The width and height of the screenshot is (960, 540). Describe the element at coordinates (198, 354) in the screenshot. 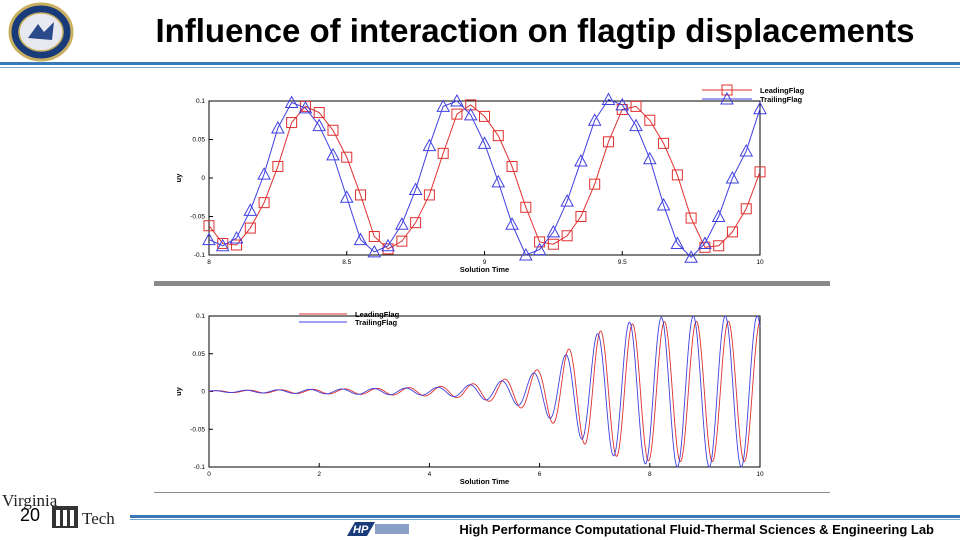

I see `y-tick-label: 0.05` at that location.